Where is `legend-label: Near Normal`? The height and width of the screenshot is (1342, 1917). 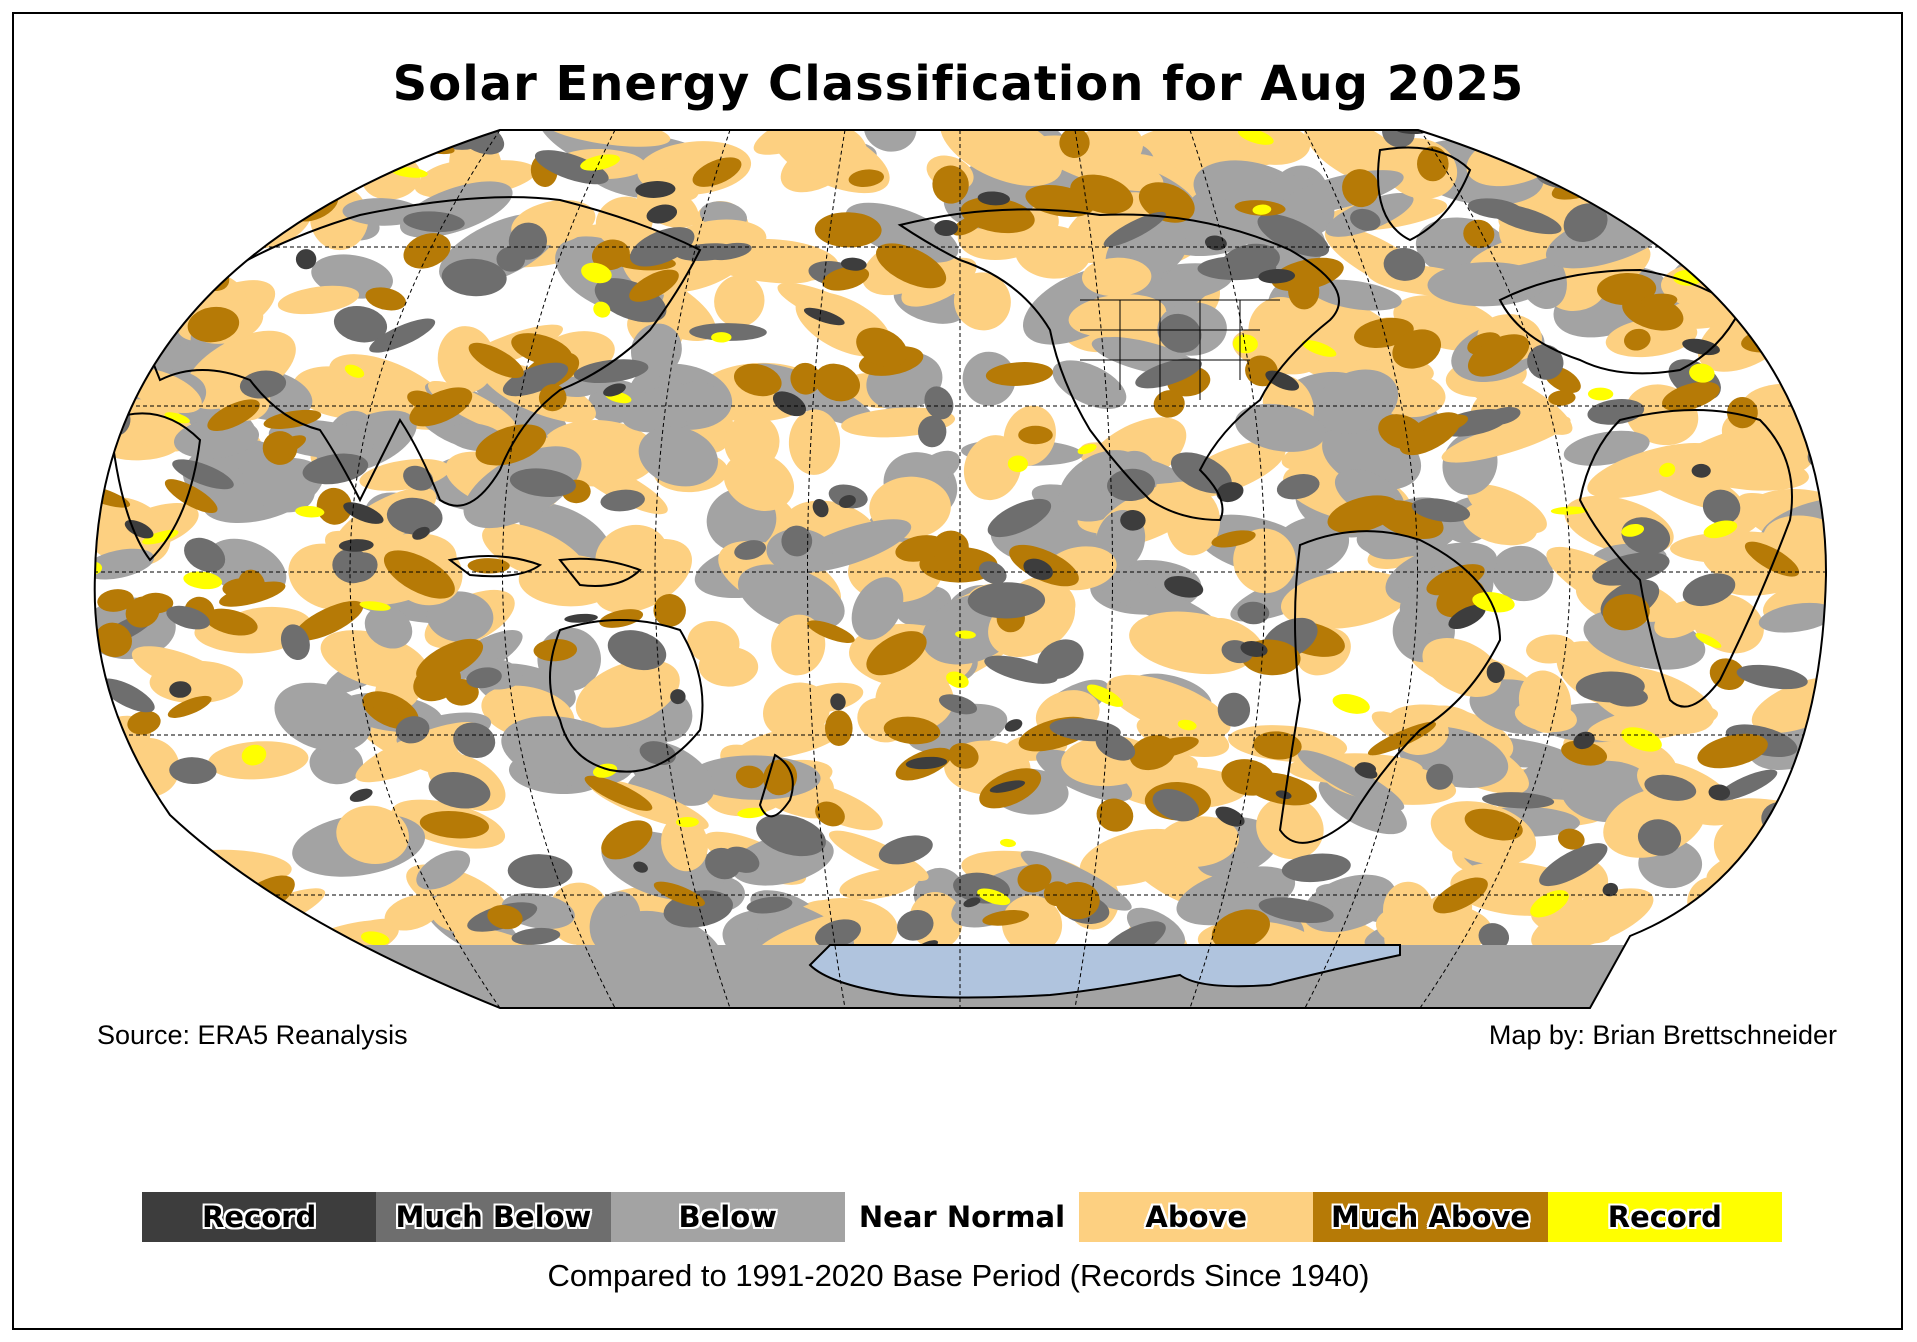 legend-label: Near Normal is located at coordinates (962, 1217).